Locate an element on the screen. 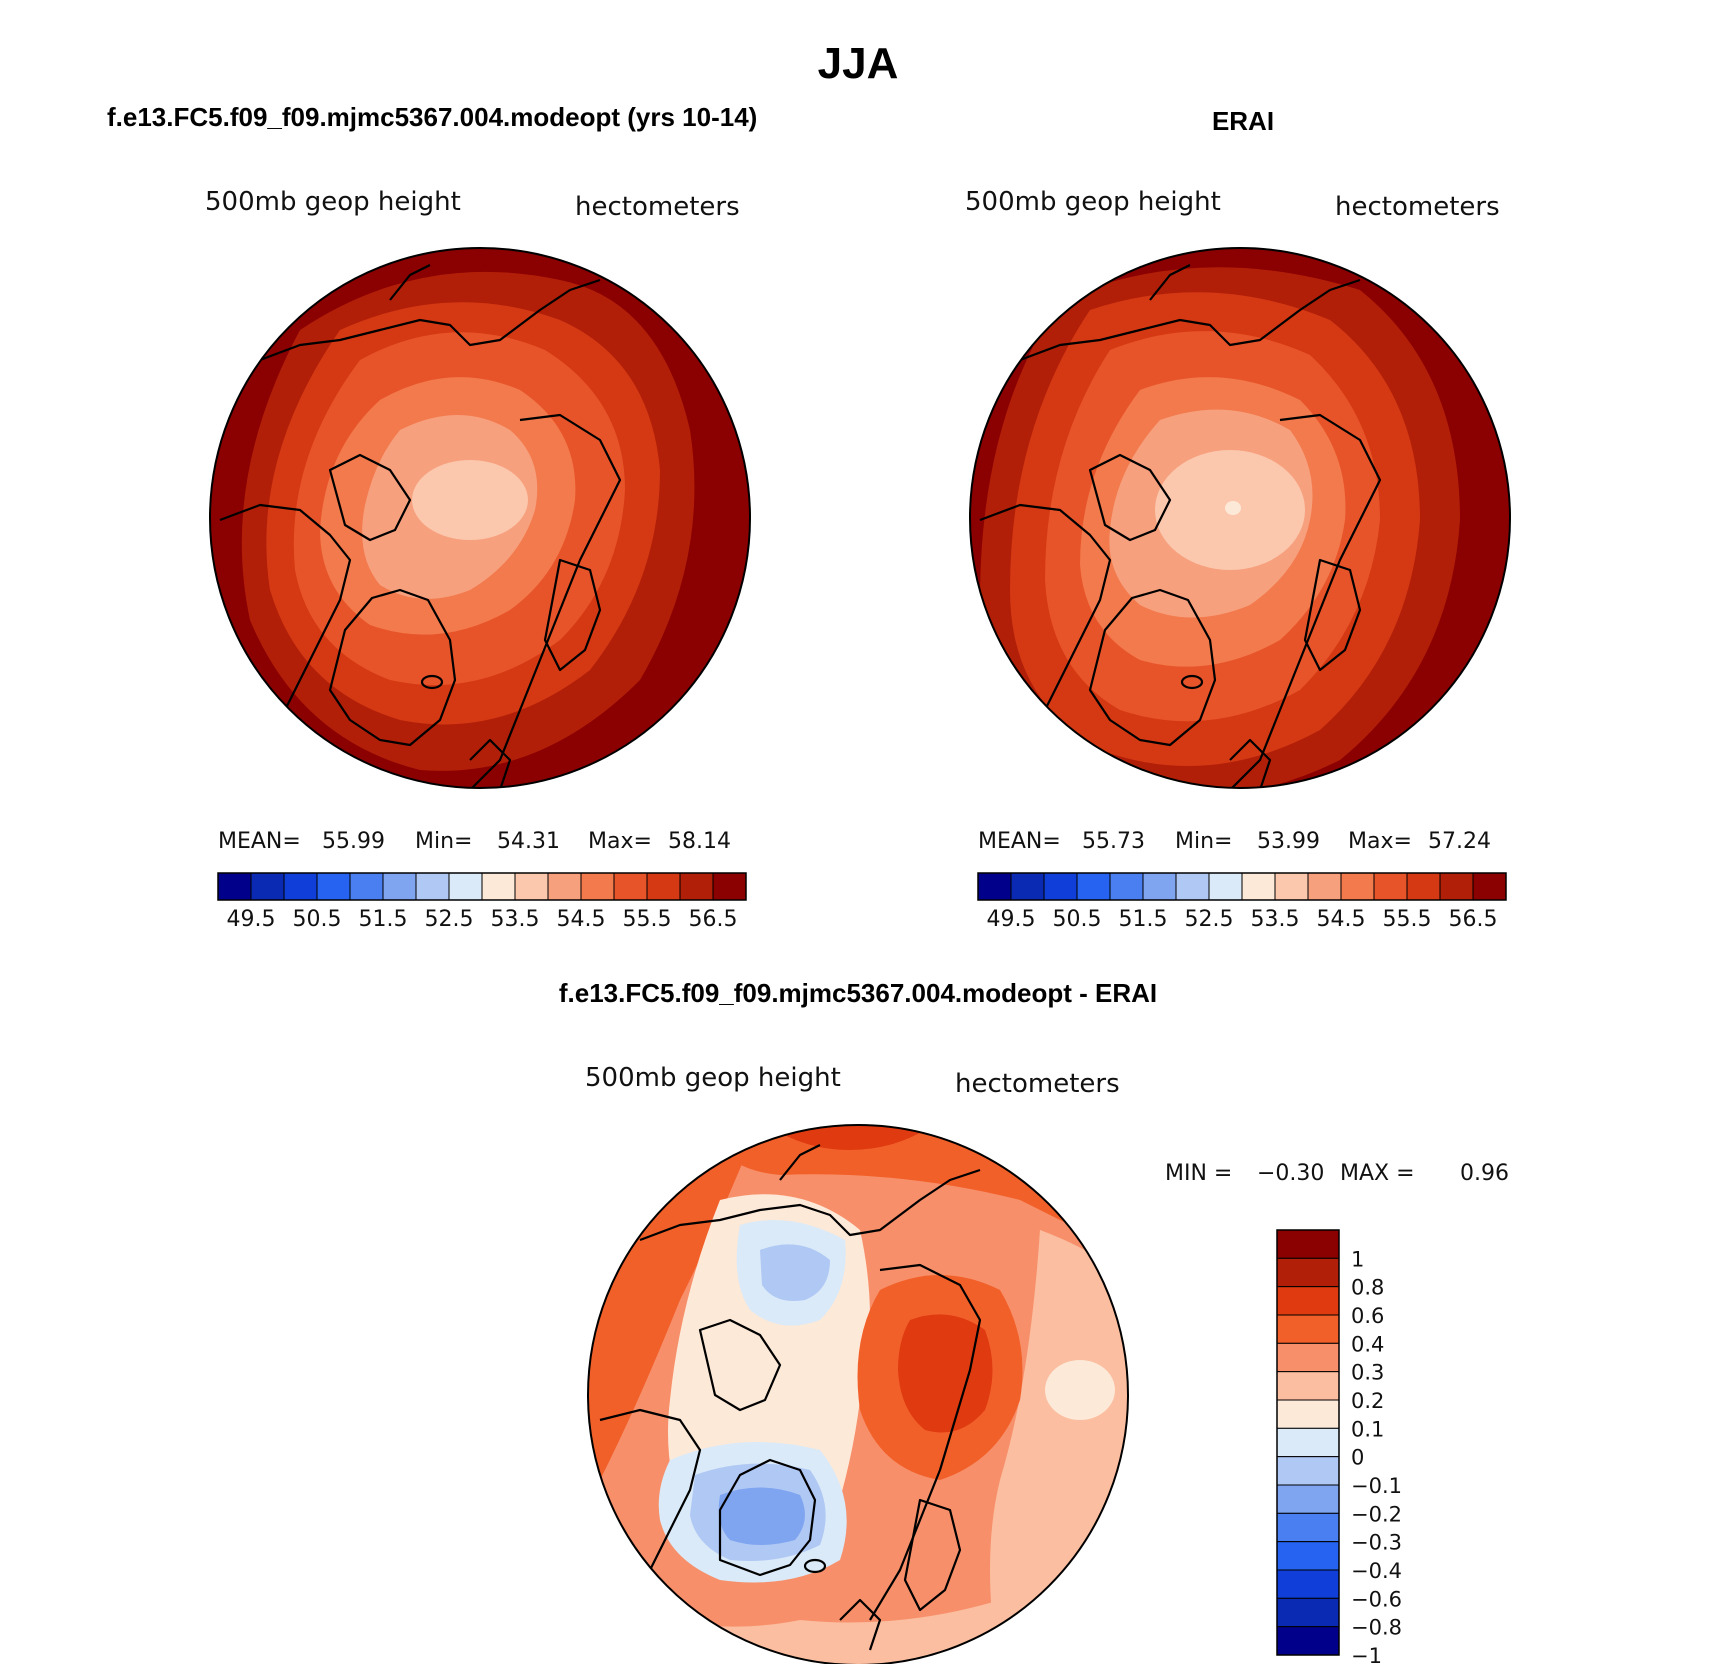 This screenshot has width=1710, height=1664. colorbar-tick-label: 54.5 is located at coordinates (581, 919).